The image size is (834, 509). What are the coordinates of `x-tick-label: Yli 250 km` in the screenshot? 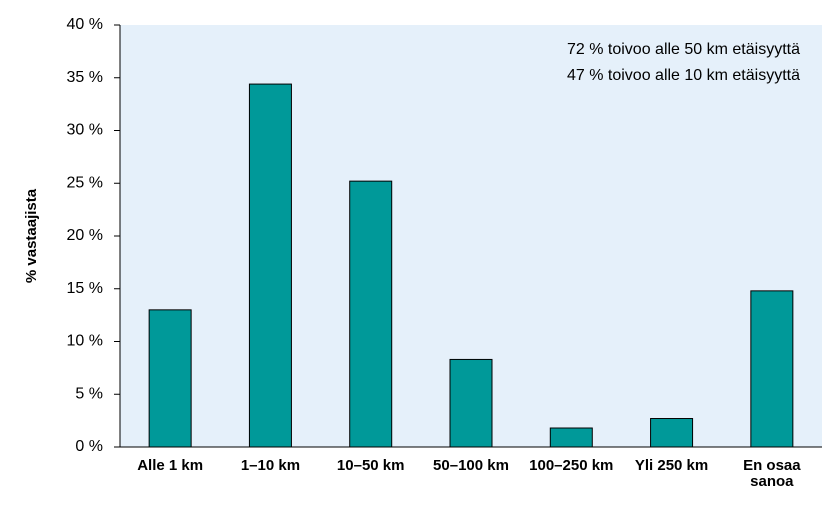 It's located at (671, 465).